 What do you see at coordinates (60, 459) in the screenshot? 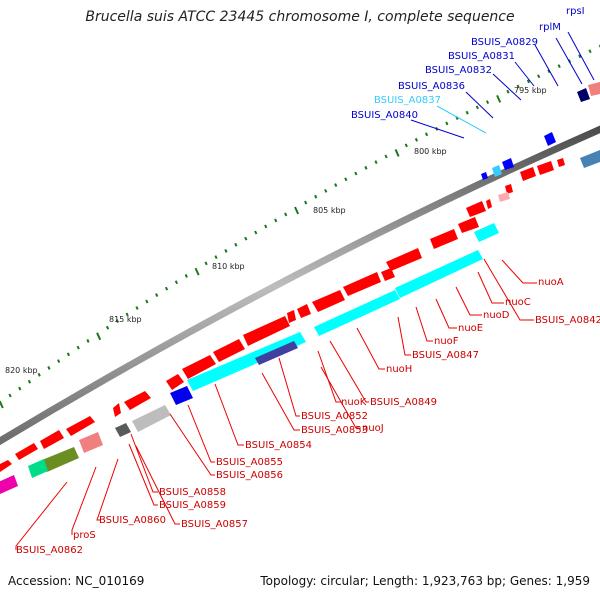
I see `cog-bar-olive` at bounding box center [60, 459].